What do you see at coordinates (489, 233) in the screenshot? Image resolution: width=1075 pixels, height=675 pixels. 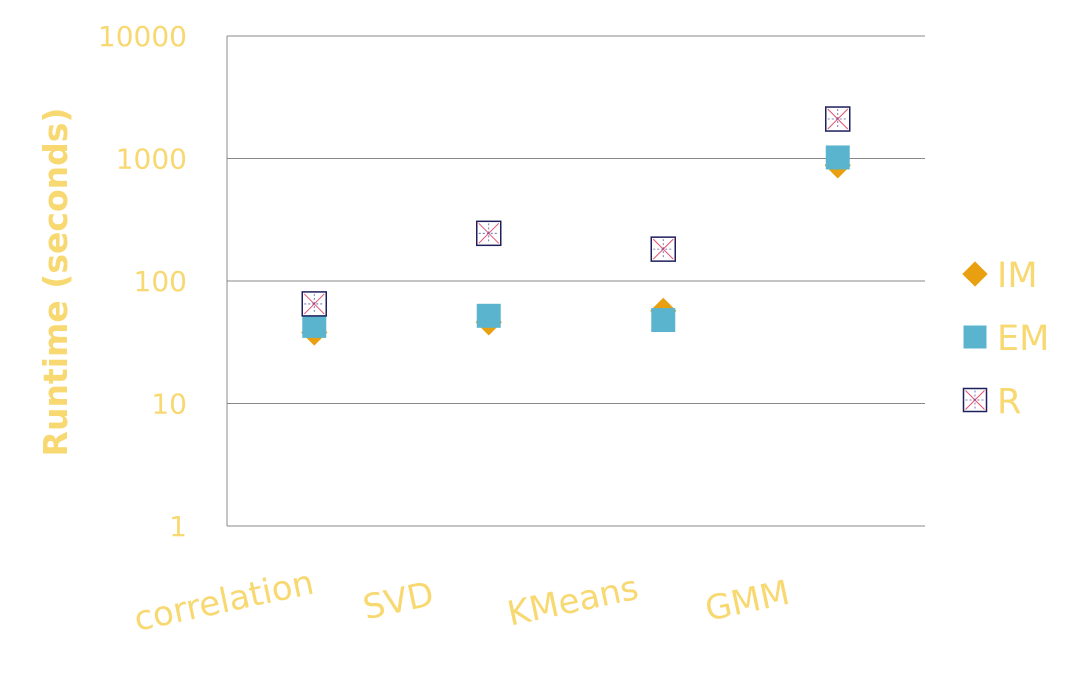 I see `point-r-svd` at bounding box center [489, 233].